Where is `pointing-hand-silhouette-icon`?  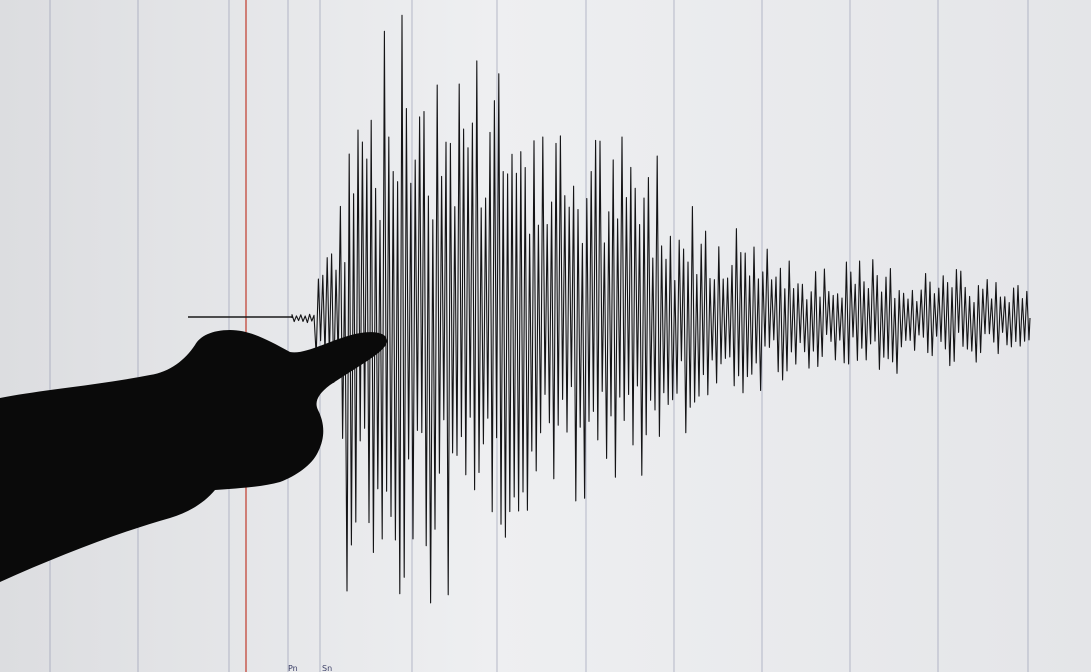
pointing-hand-silhouette-icon is located at coordinates (194, 456).